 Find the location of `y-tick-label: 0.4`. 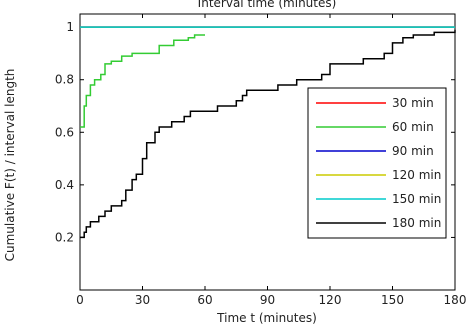

y-tick-label: 0.4 is located at coordinates (64, 185).